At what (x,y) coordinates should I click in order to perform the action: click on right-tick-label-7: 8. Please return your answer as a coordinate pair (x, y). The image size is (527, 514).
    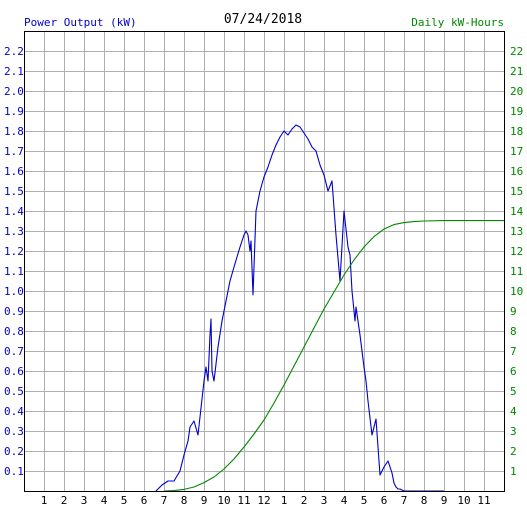
    Looking at the image, I should click on (513, 331).